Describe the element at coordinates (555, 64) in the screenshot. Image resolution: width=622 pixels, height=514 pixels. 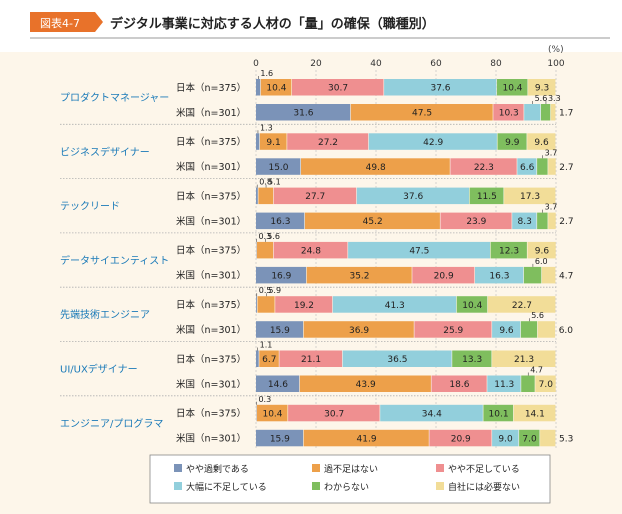
I see `x-tick-label: 100` at that location.